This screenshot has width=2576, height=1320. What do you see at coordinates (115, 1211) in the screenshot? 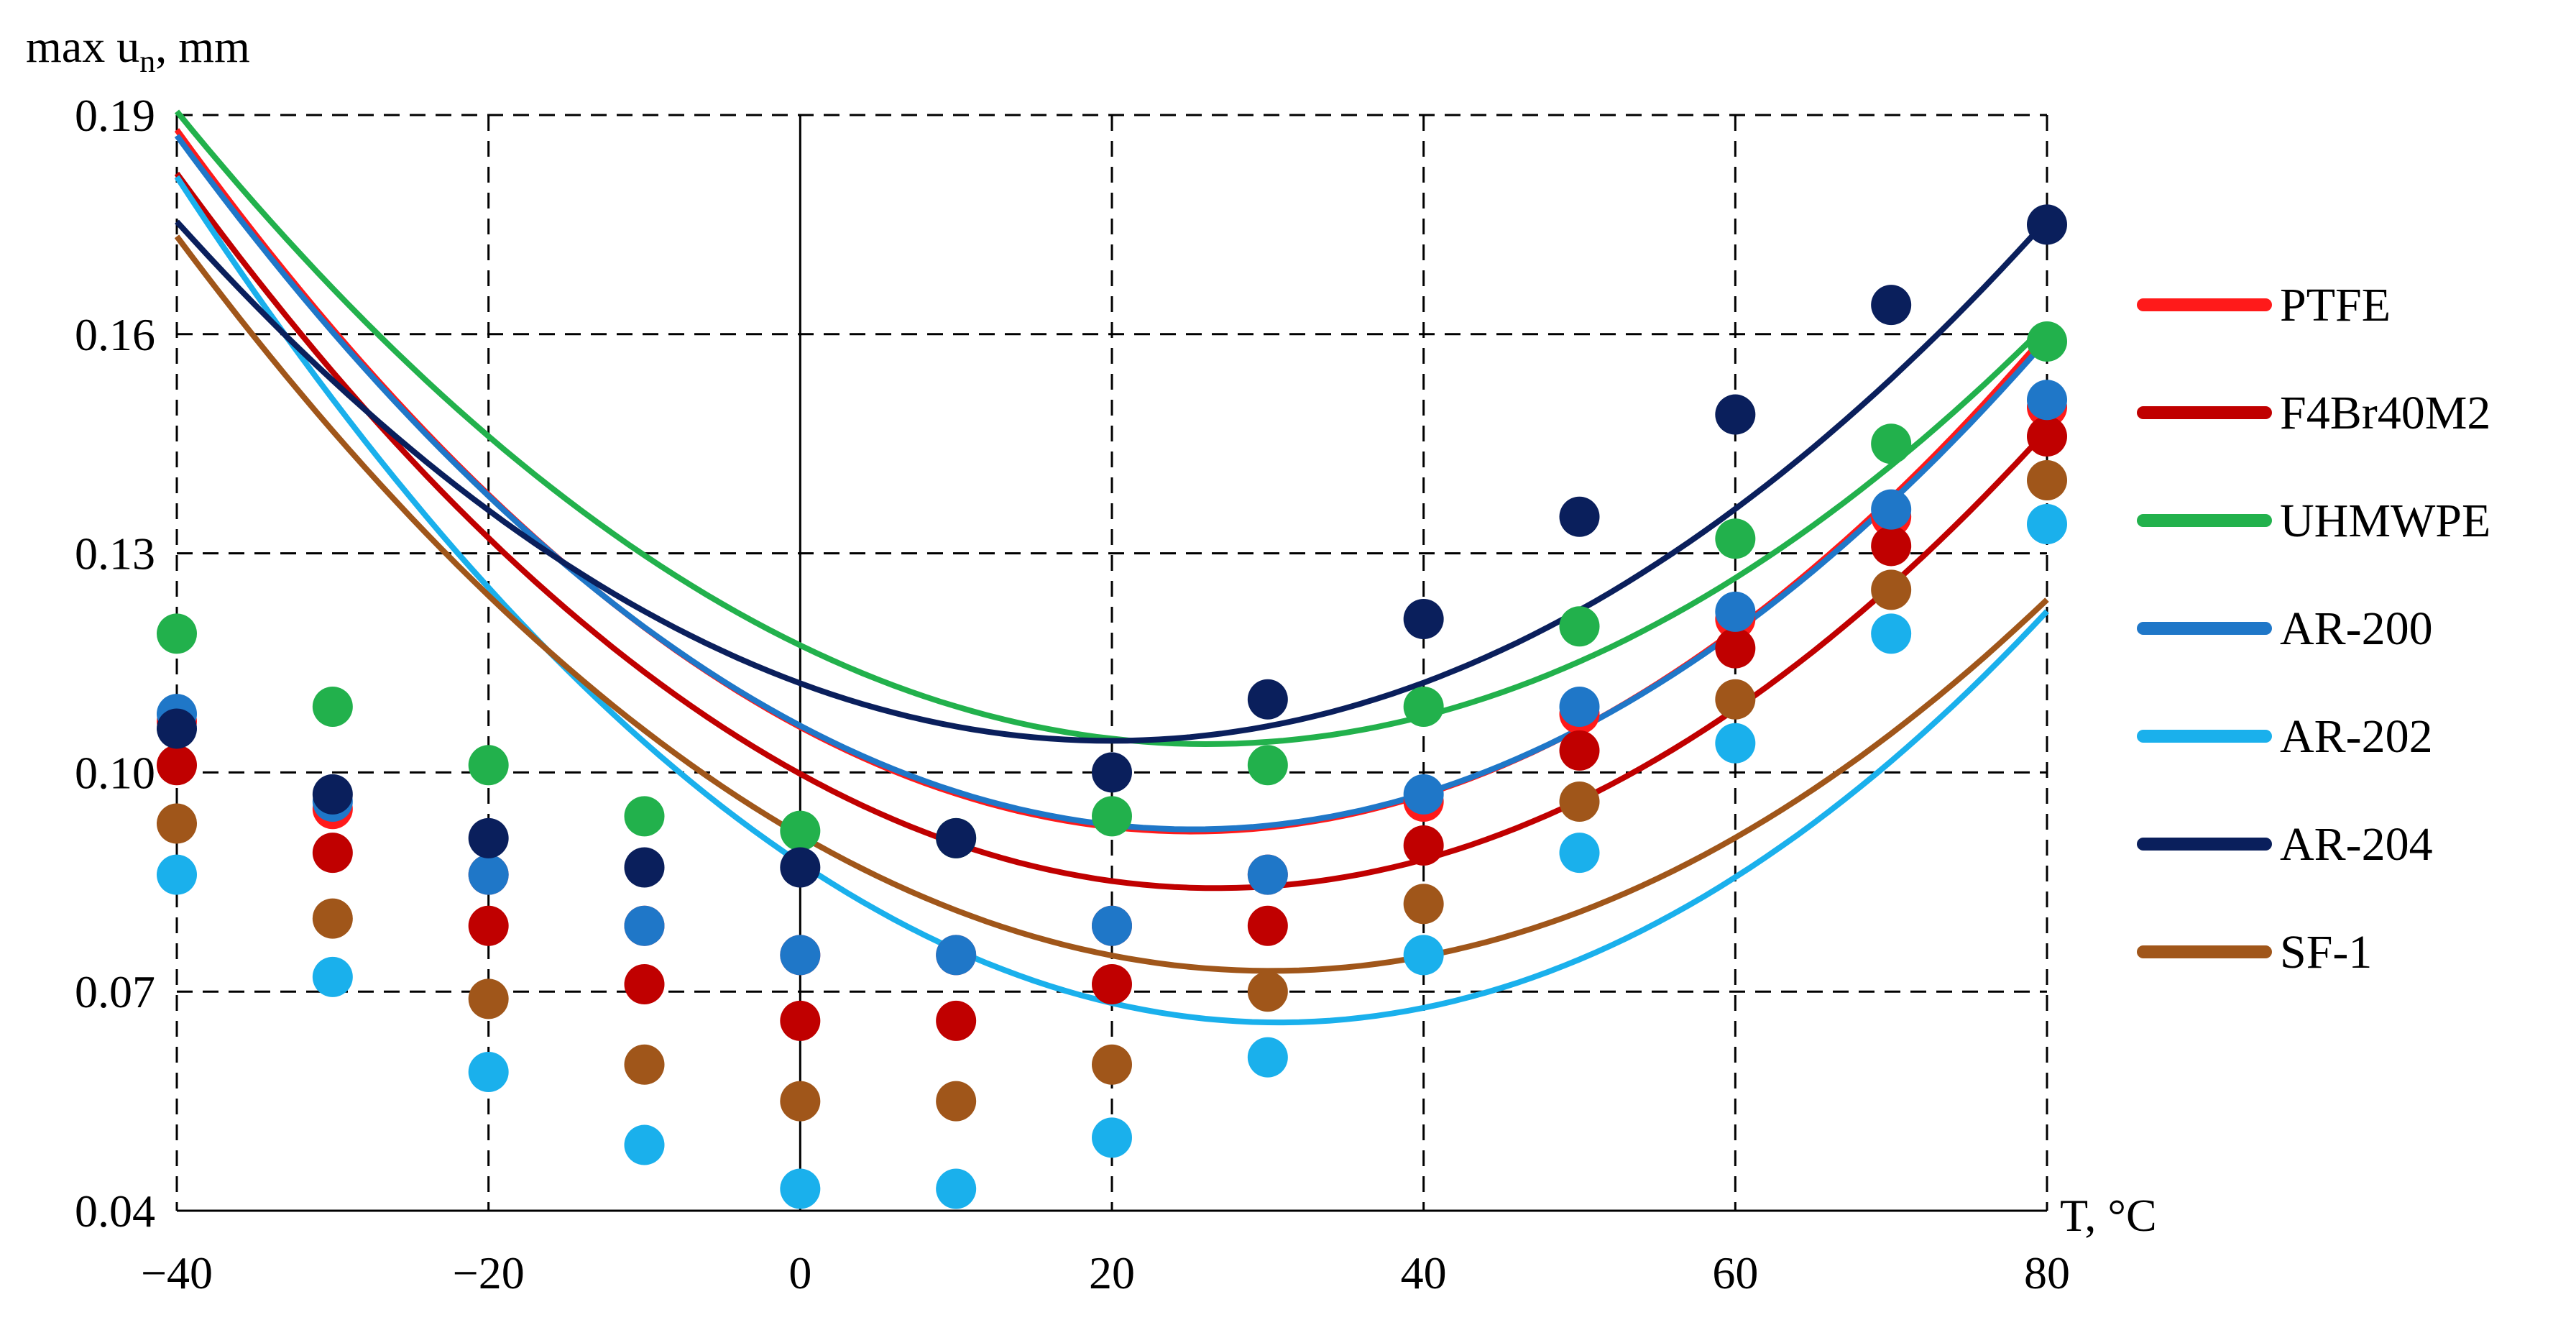
I see `y-tick-label: 0.04` at bounding box center [115, 1211].